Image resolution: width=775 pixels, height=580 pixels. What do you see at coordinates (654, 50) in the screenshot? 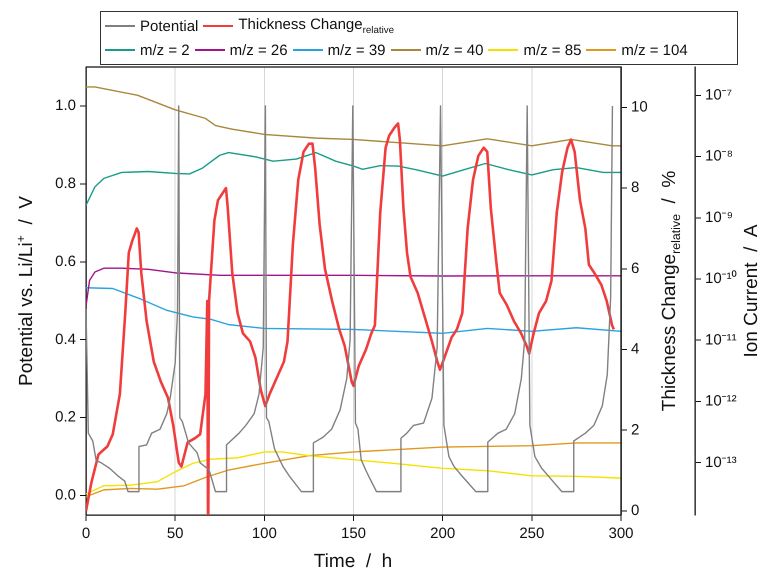
I see `legend-label: m/z = 104` at bounding box center [654, 50].